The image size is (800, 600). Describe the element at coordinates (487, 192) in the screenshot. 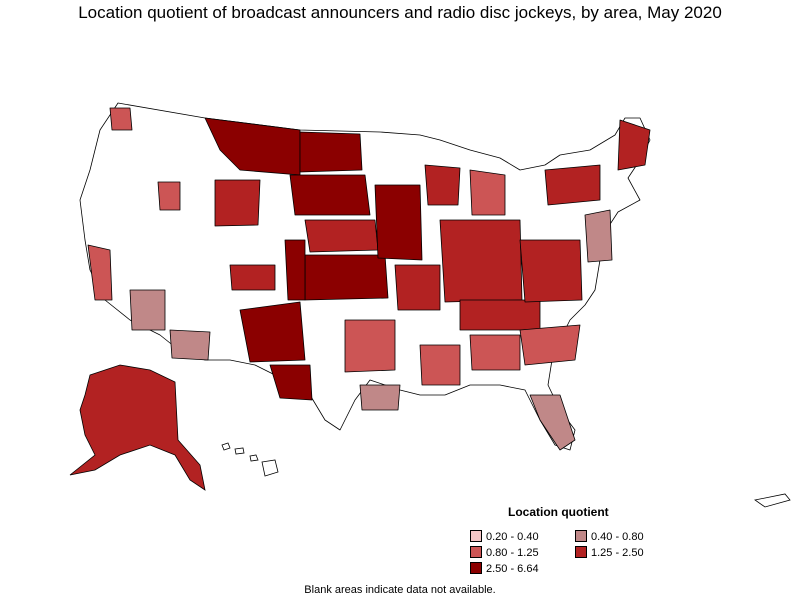

I see `region-michigan` at that location.